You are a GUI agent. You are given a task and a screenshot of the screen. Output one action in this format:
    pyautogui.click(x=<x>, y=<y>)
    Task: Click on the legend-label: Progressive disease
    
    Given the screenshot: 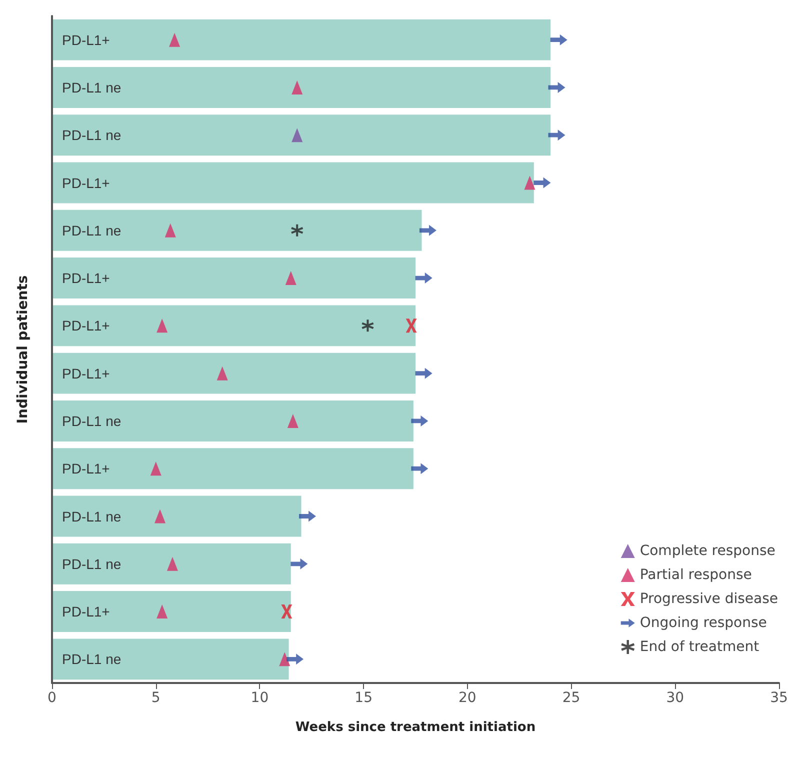 What is the action you would take?
    pyautogui.click(x=709, y=599)
    